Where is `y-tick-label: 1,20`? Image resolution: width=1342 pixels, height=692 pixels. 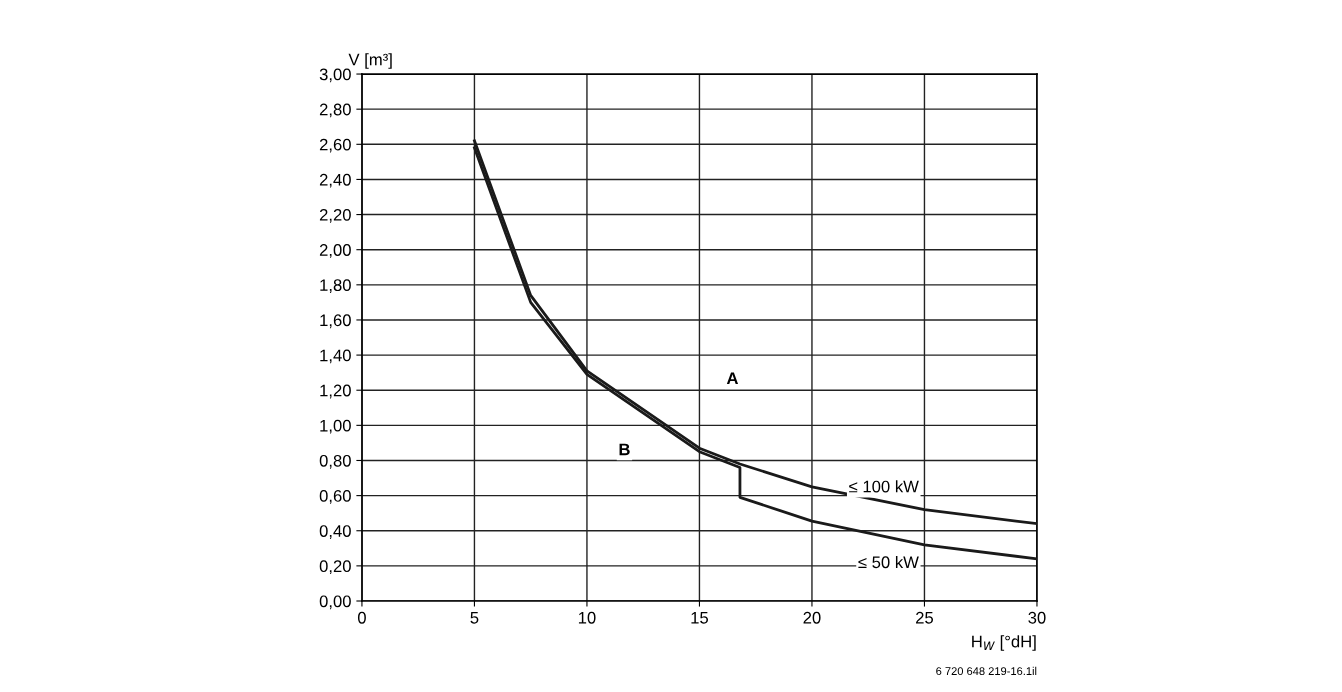 y-tick-label: 1,20 is located at coordinates (335, 391).